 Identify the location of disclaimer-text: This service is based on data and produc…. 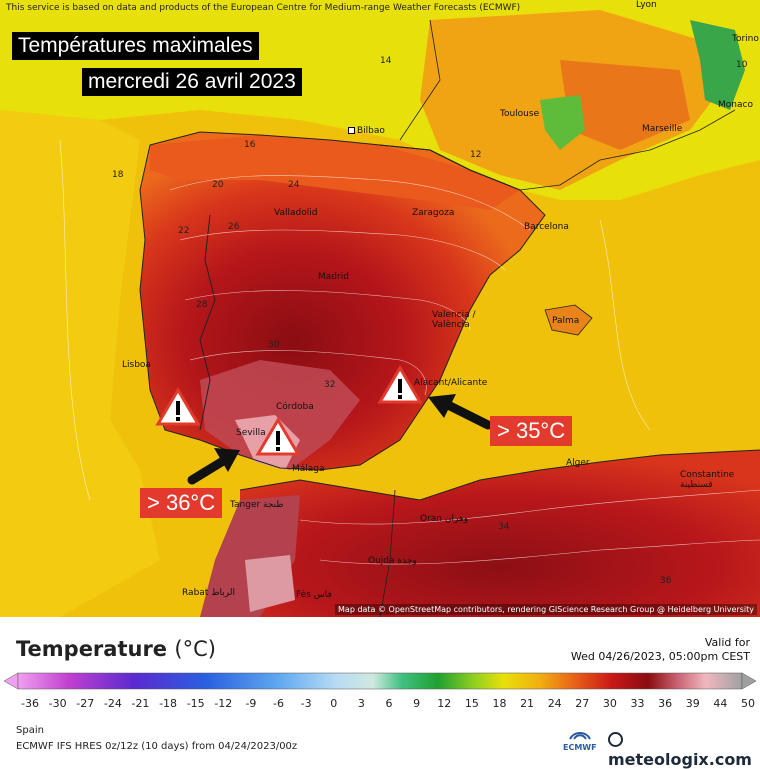
(263, 8).